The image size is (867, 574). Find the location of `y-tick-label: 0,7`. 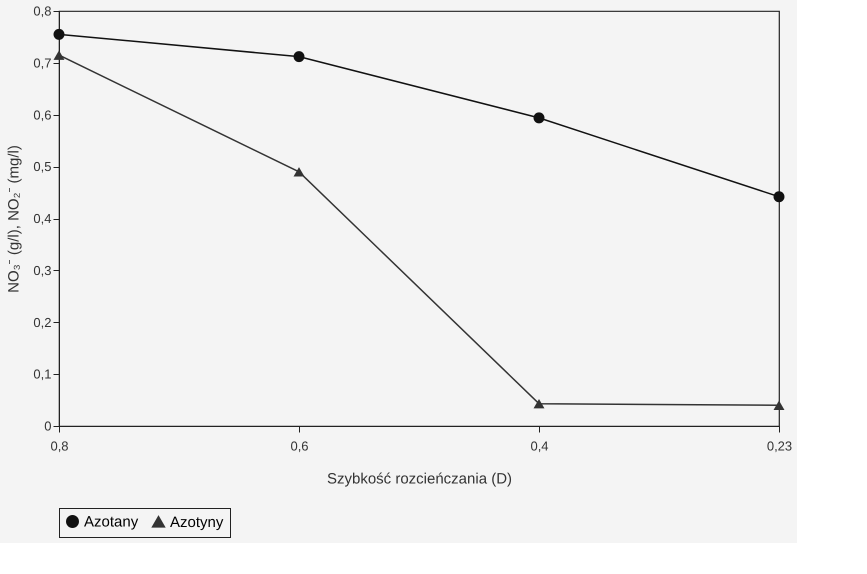

y-tick-label: 0,7 is located at coordinates (42, 62).